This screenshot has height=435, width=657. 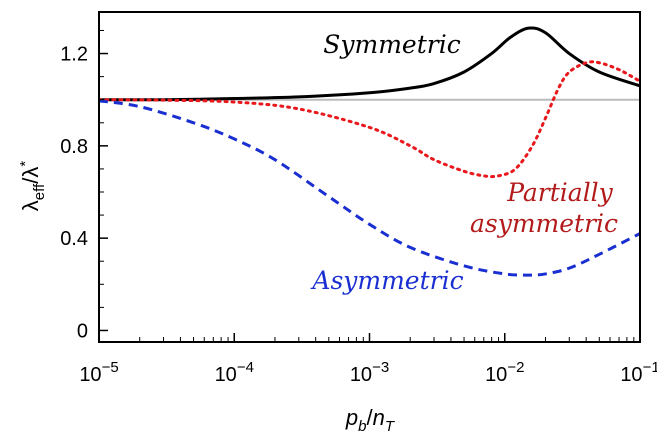 I want to click on series-label-partially-line1: Partially, so click(x=559, y=192).